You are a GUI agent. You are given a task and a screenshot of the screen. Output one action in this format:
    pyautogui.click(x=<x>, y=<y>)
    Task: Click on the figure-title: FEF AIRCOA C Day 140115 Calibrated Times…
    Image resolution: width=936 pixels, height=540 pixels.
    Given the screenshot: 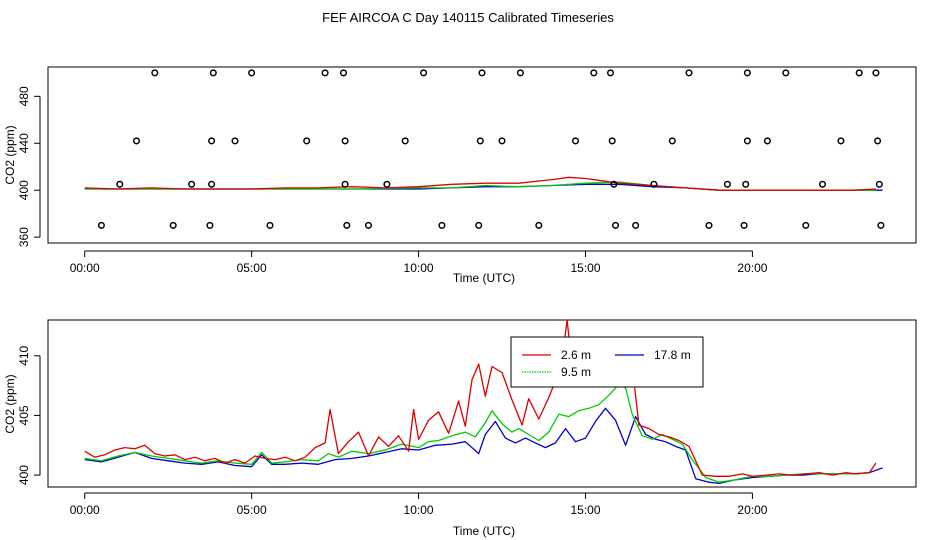 What is the action you would take?
    pyautogui.click(x=468, y=17)
    